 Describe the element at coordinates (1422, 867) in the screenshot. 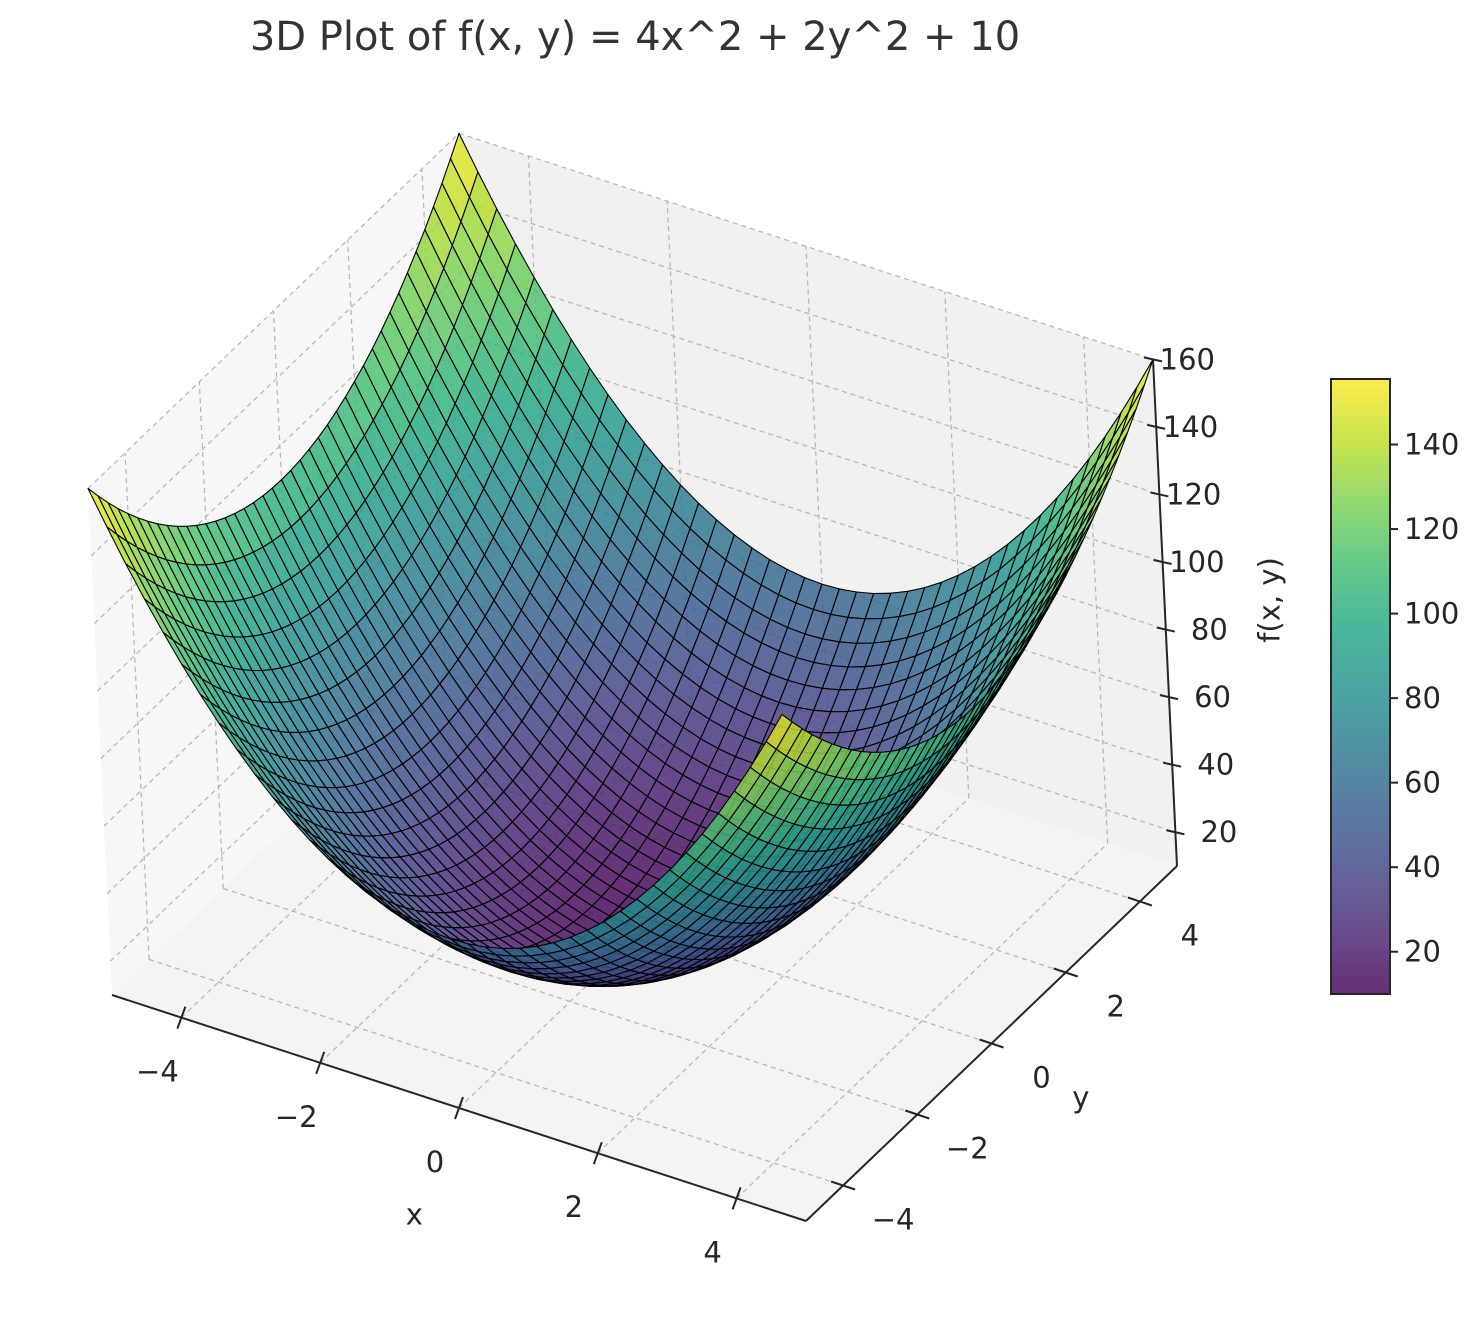

I see `colorbar-tick-label: 40` at that location.